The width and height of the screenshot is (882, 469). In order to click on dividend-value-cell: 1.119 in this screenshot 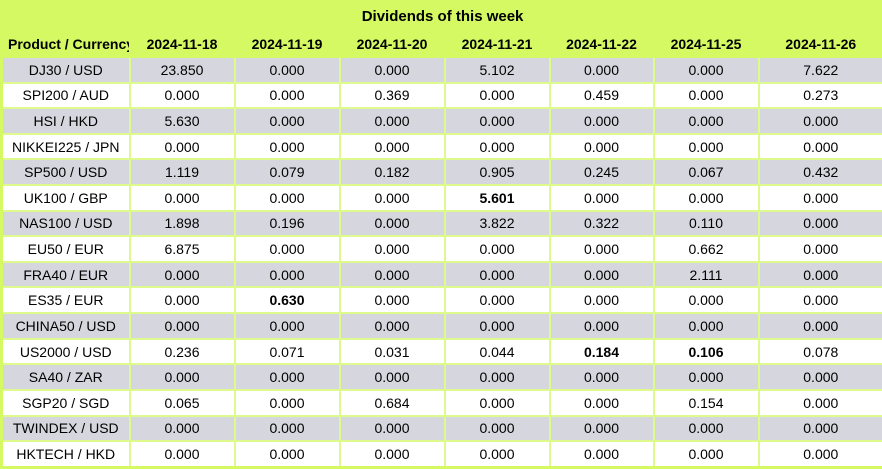, I will do `click(182, 172)`.